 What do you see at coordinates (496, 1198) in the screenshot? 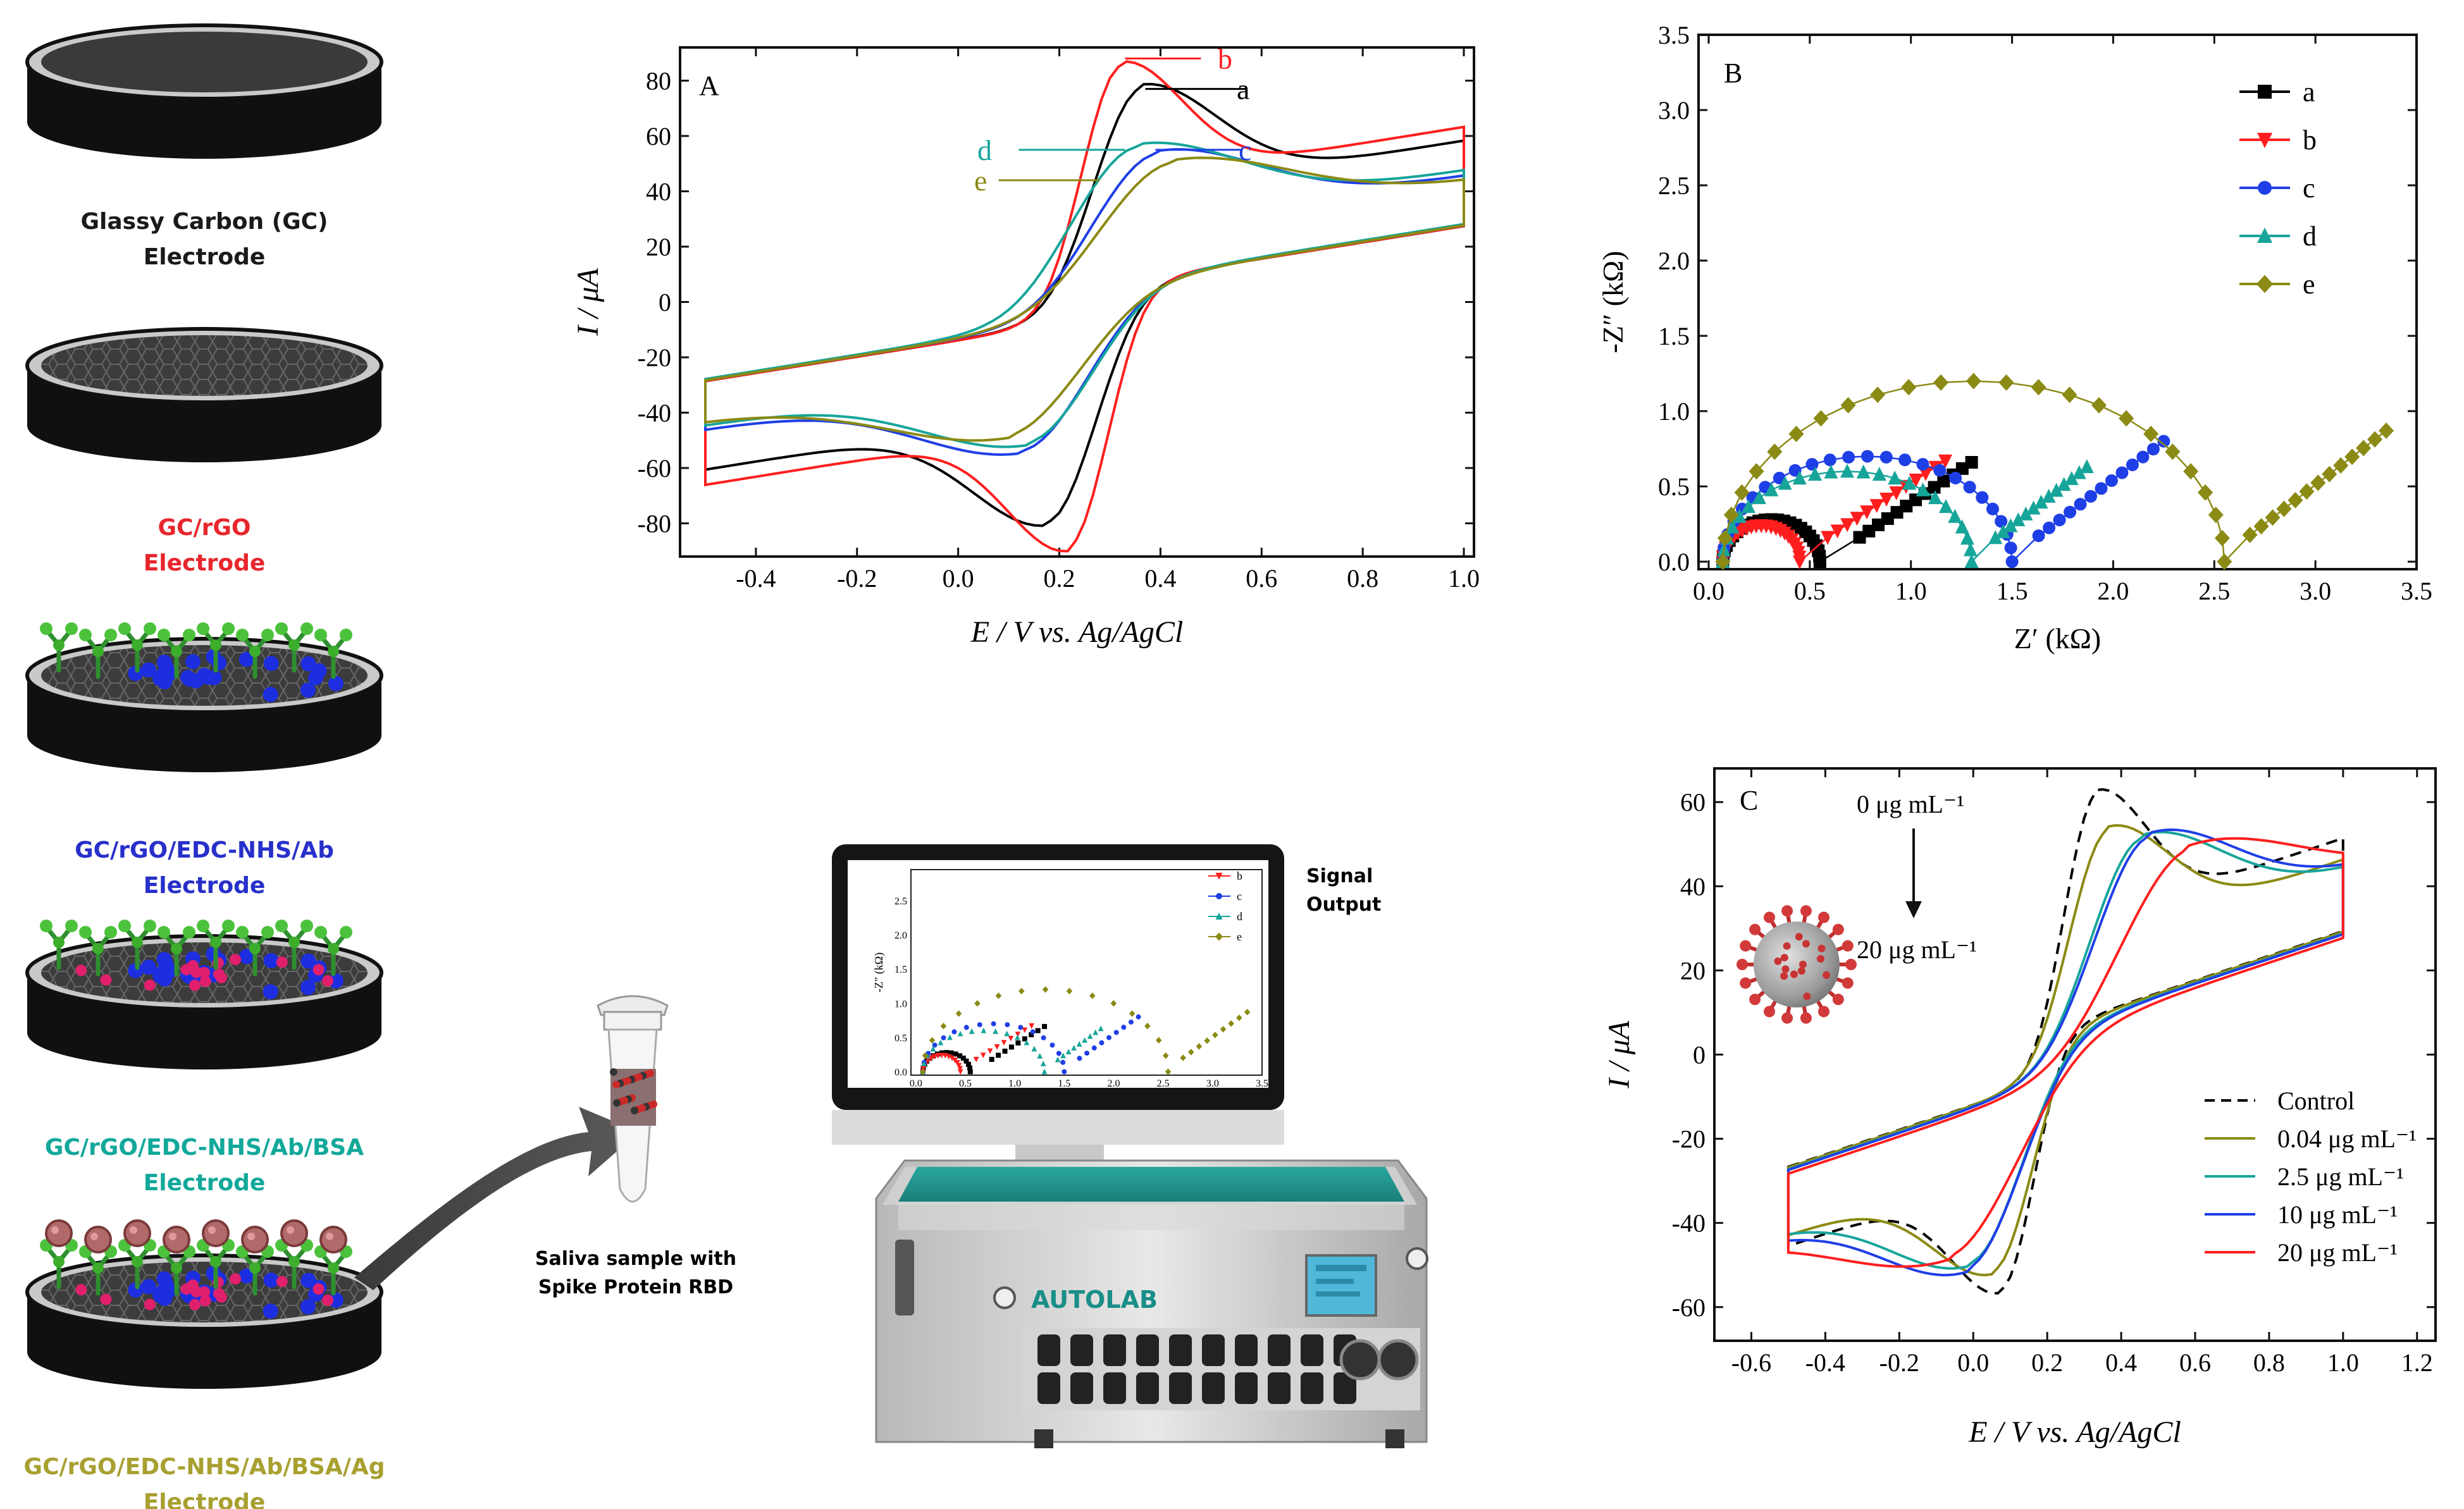
I see `sample-arrow` at bounding box center [496, 1198].